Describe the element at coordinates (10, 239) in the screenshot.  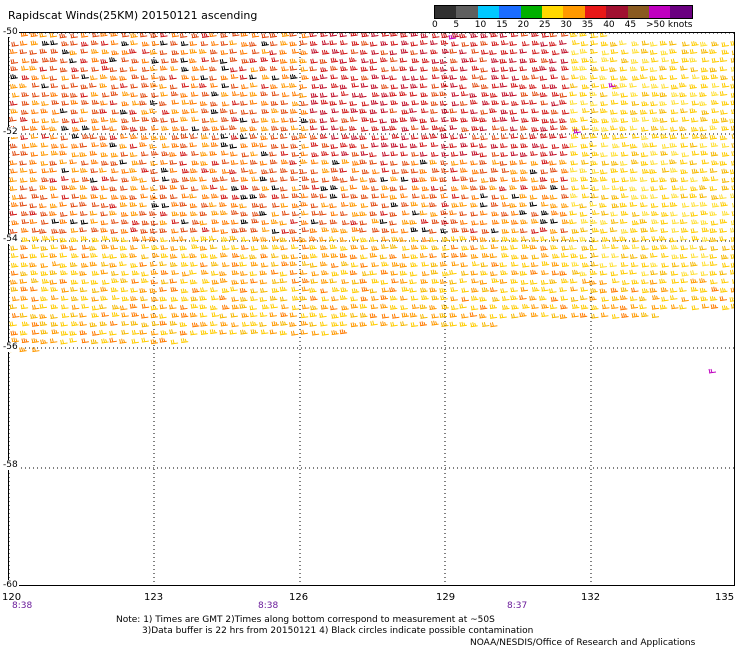
I see `lat-label-54: -54` at that location.